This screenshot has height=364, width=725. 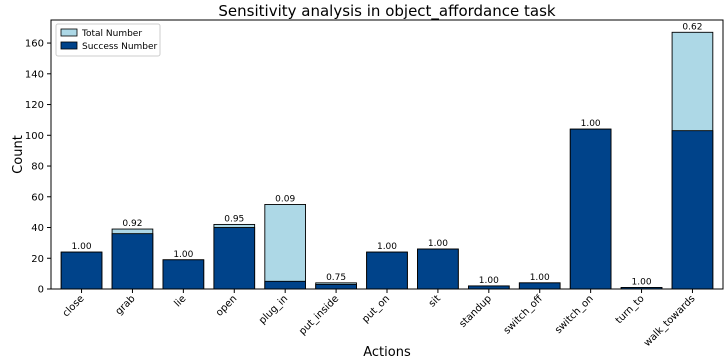 What do you see at coordinates (574, 314) in the screenshot?
I see `x-tick-label-switch_on: switch_on` at bounding box center [574, 314].